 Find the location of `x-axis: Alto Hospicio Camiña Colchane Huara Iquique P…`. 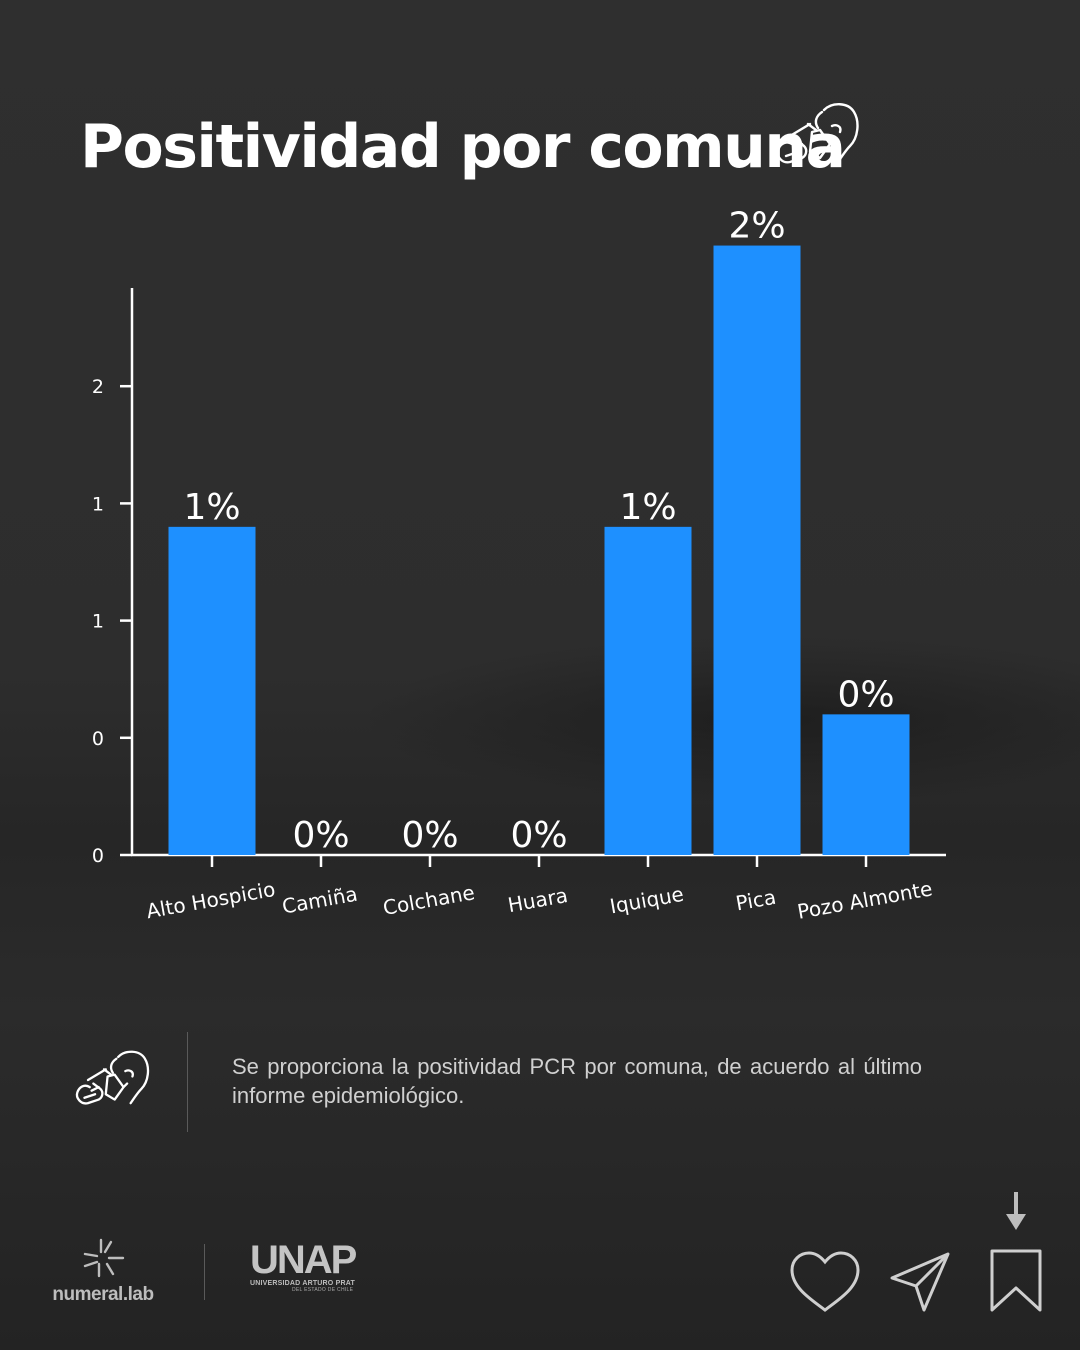

x-axis: Alto Hospicio Camiña Colchane Huara Iquique P… is located at coordinates (538, 888).